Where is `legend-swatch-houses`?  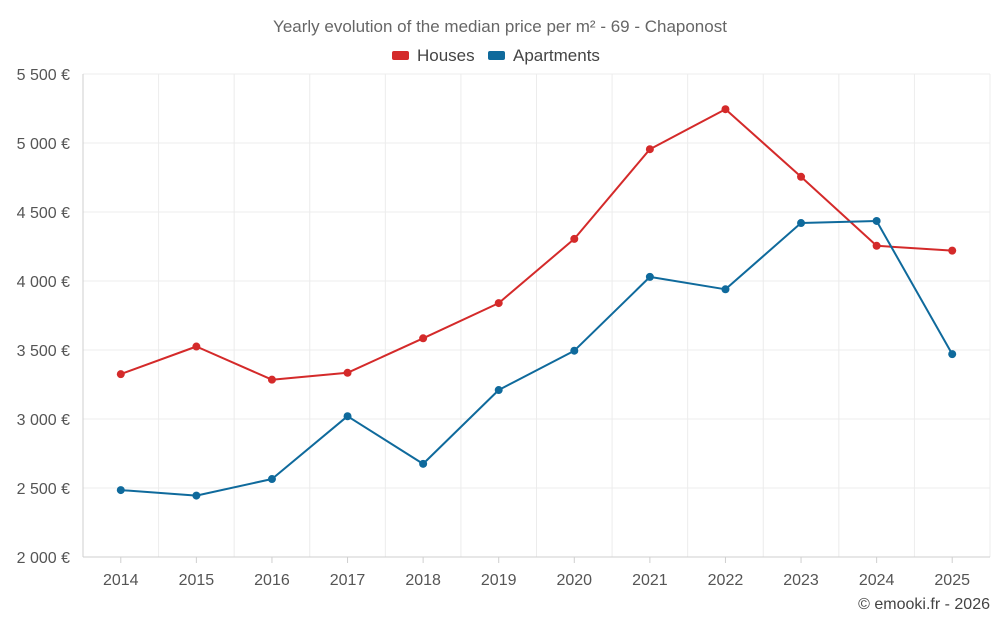
legend-swatch-houses is located at coordinates (400, 55).